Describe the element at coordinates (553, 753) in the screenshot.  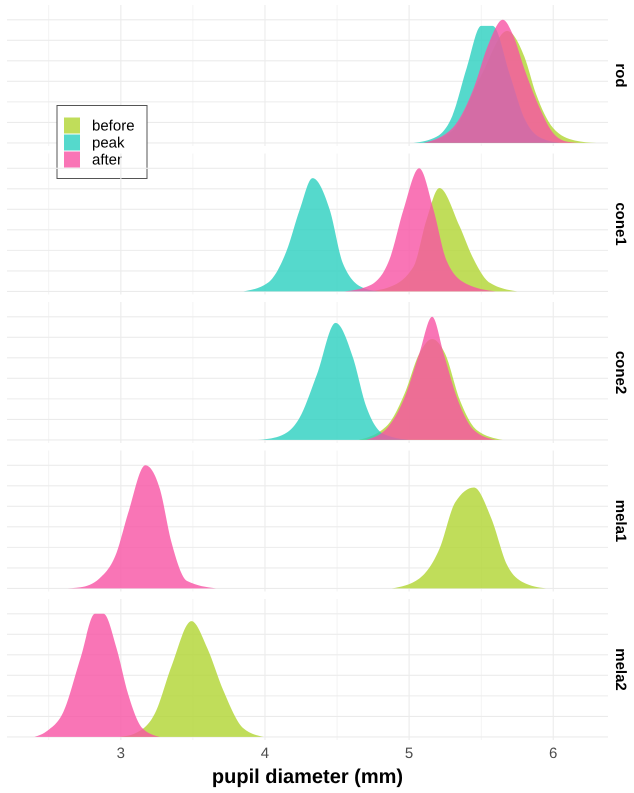
I see `x-tick-label: 6` at that location.